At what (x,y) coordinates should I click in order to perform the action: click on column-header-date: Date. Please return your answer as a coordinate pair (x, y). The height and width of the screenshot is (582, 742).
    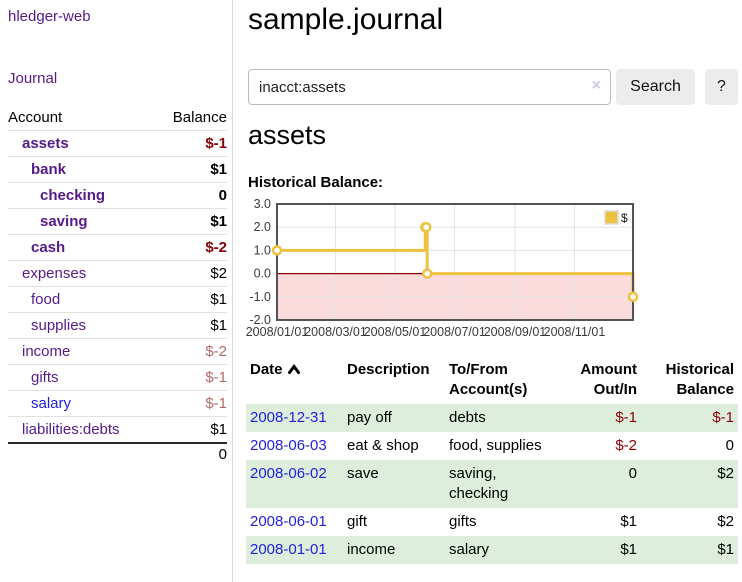
    Looking at the image, I should click on (294, 380).